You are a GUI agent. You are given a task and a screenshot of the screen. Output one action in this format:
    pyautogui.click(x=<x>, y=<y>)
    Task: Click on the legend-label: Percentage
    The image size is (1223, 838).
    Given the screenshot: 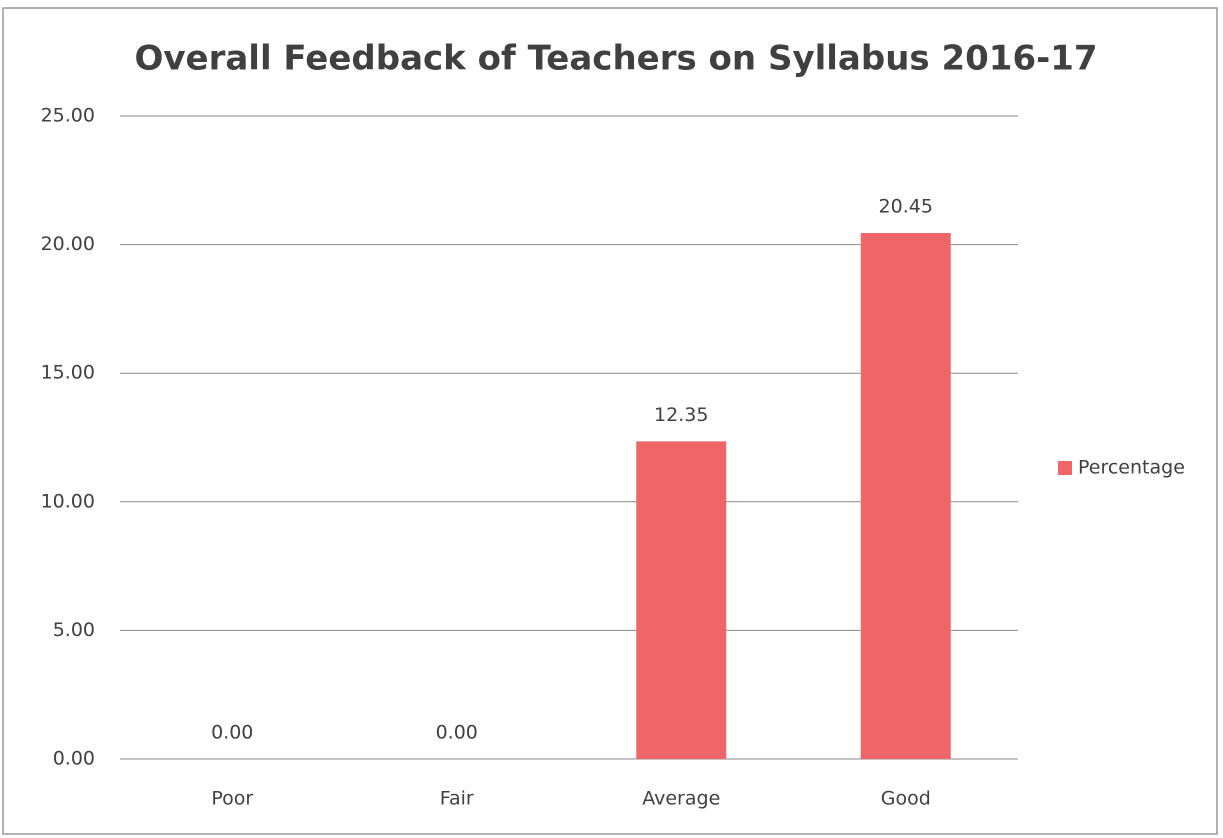 What is the action you would take?
    pyautogui.click(x=1131, y=468)
    